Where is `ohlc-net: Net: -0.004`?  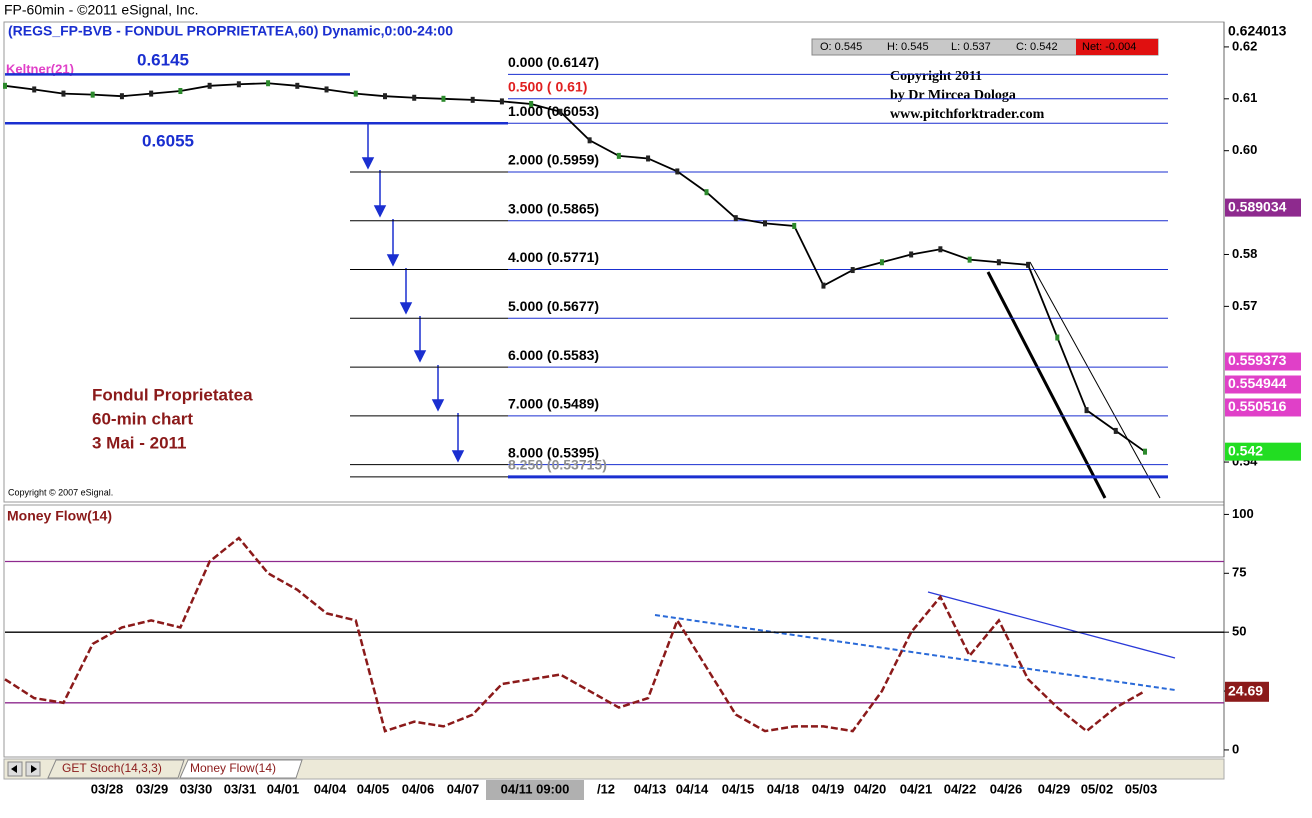 ohlc-net: Net: -0.004 is located at coordinates (1109, 47).